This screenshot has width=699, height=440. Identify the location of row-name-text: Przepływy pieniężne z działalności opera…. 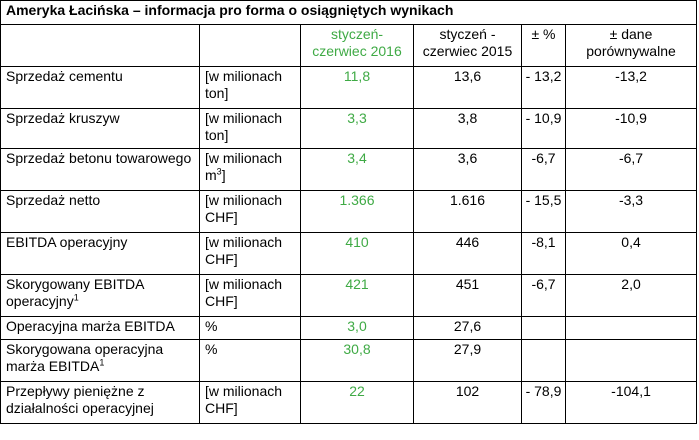
(80, 399).